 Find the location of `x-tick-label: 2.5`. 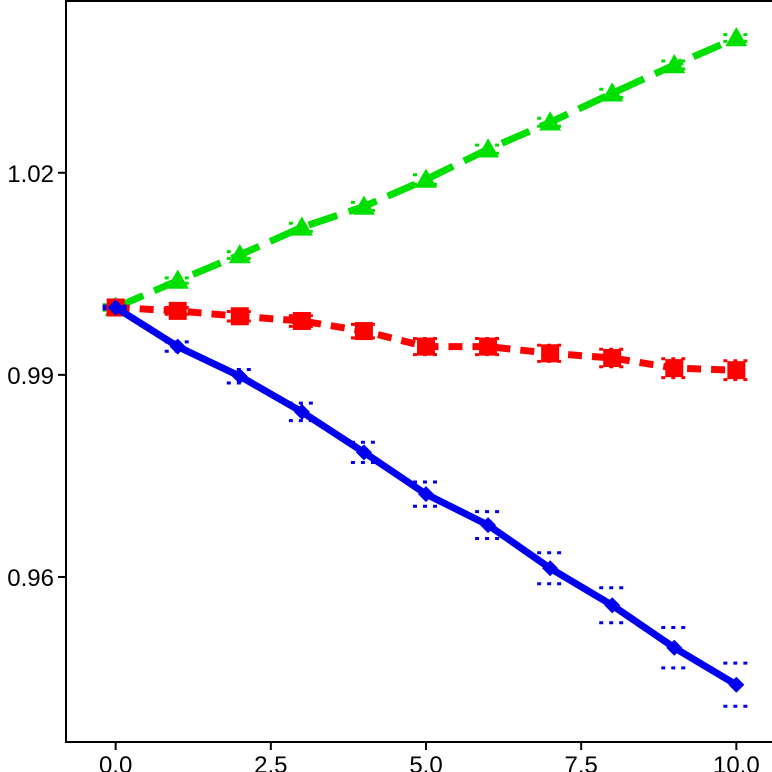

x-tick-label: 2.5 is located at coordinates (270, 762).